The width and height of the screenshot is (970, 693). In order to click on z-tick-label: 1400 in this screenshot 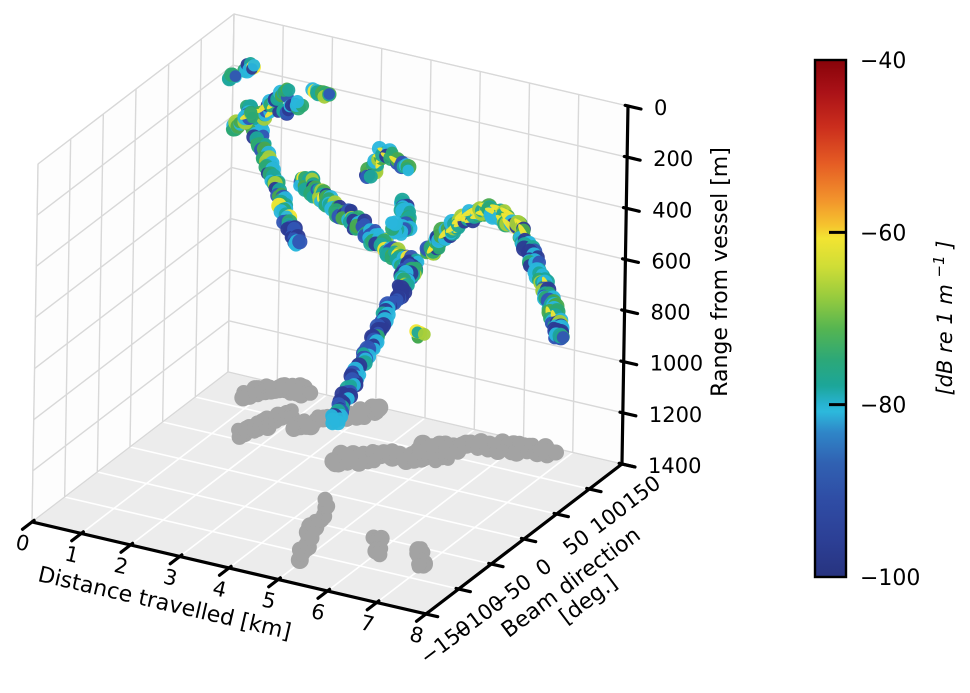, I will do `click(674, 466)`.